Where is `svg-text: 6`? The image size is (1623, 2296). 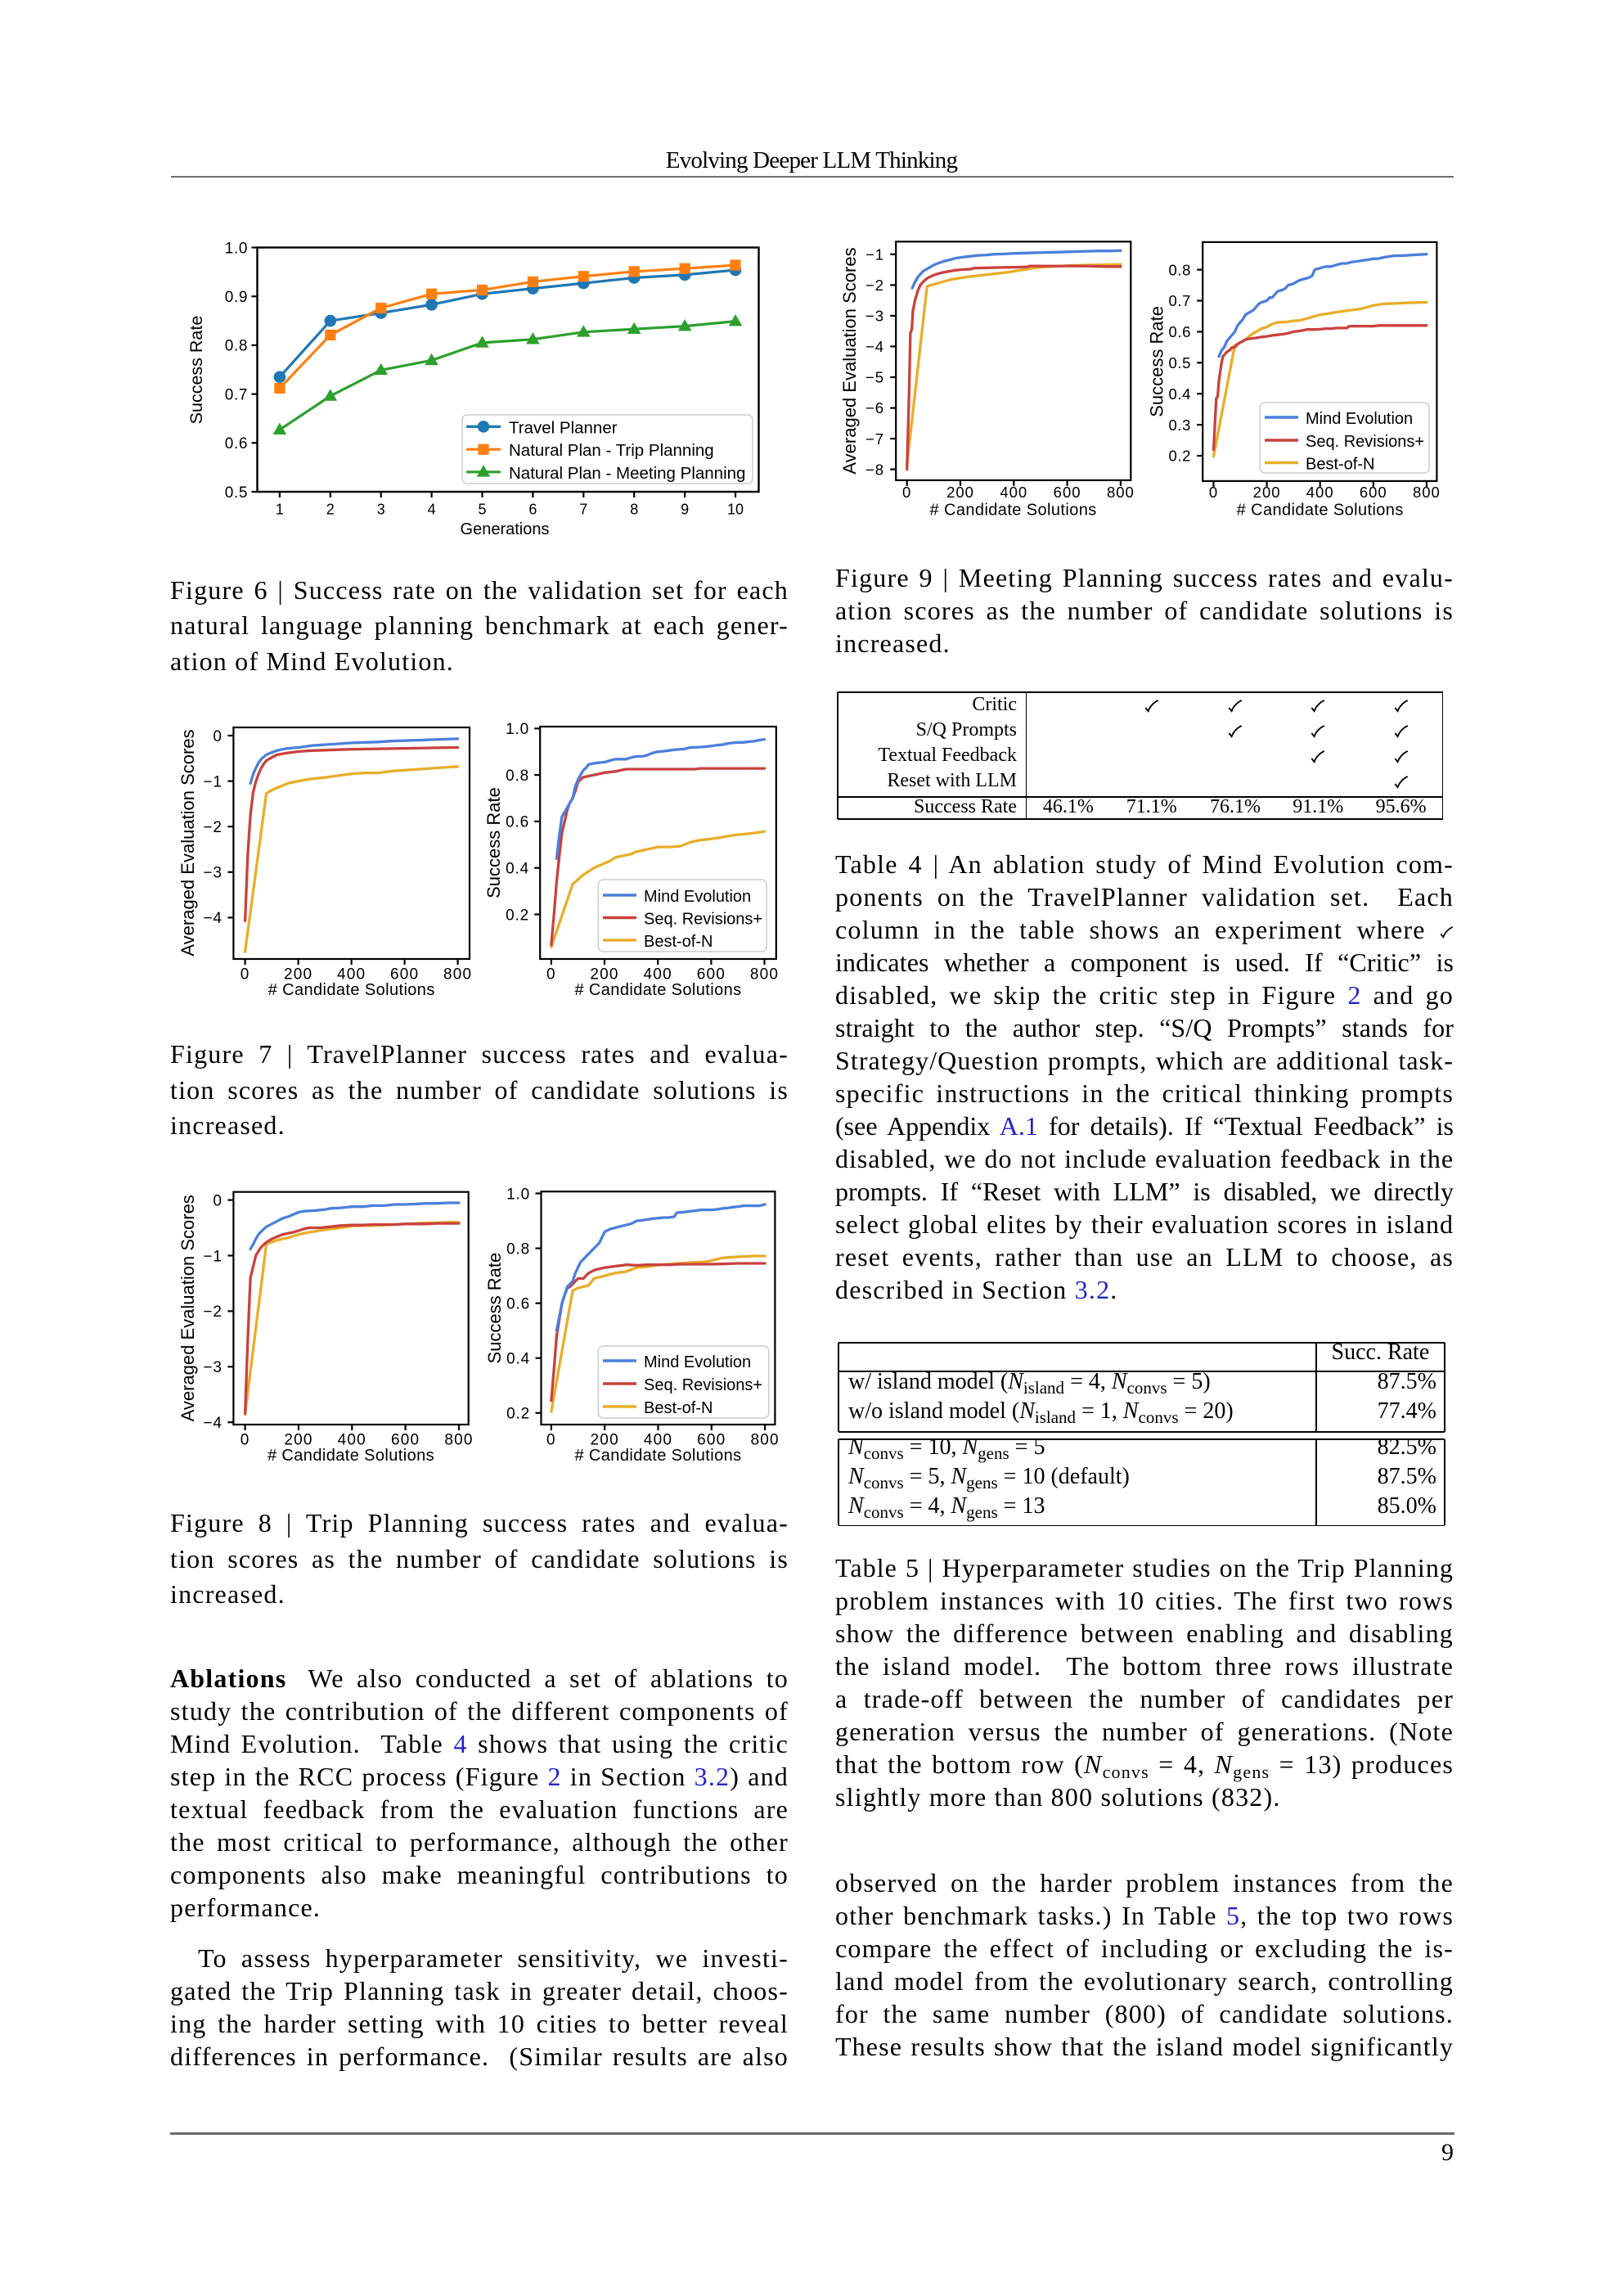 svg-text: 6 is located at coordinates (532, 510).